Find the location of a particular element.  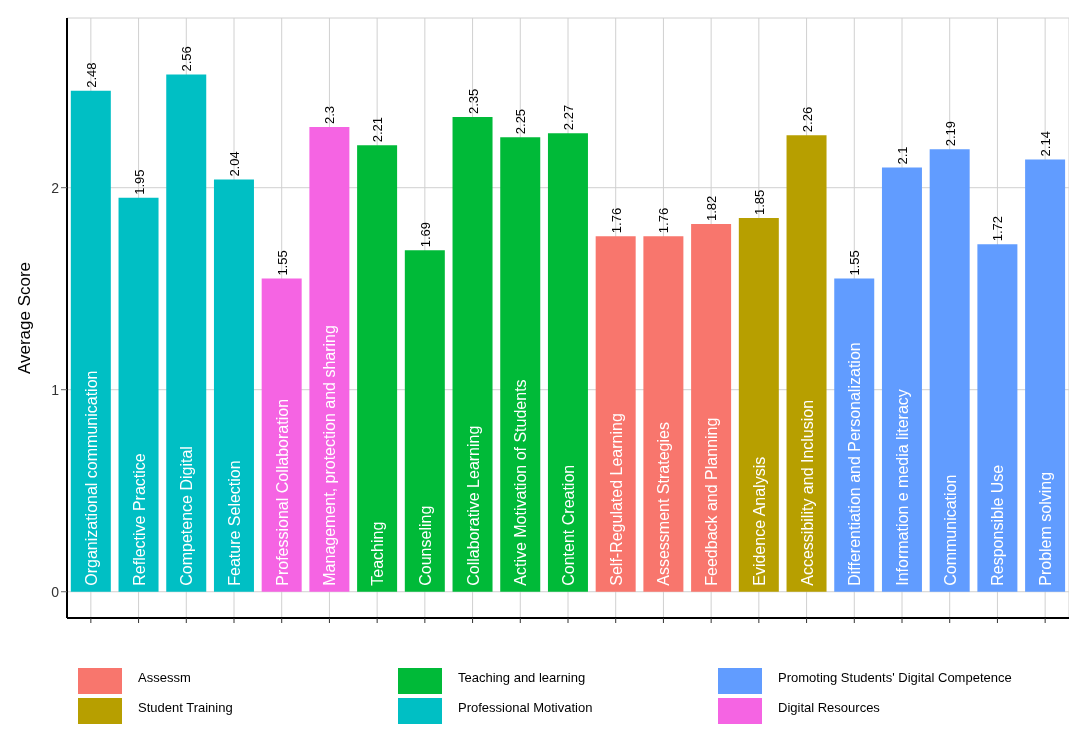

data-label: 2.56 is located at coordinates (187, 59).